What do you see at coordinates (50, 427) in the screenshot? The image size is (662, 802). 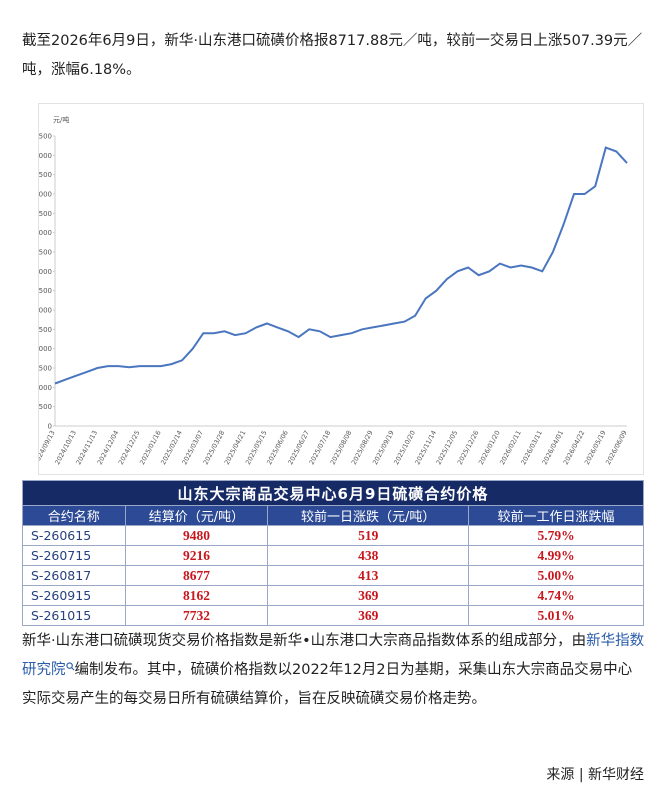 I see `y-tick-label: 0` at bounding box center [50, 427].